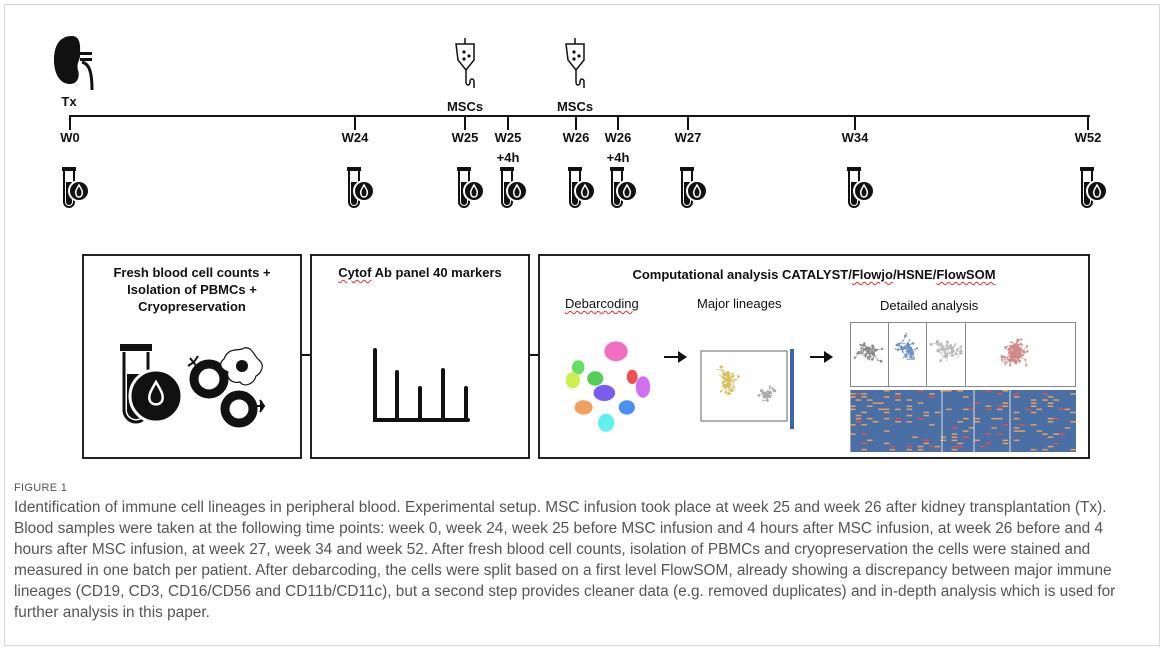 The height and width of the screenshot is (652, 1166). Describe the element at coordinates (855, 137) in the screenshot. I see `timepoint-label: W34` at that location.